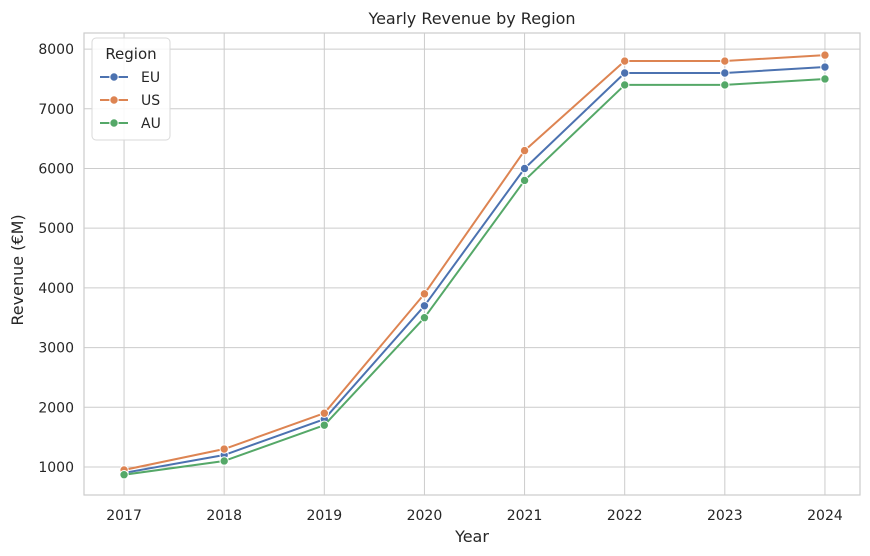 The image size is (870, 556). Describe the element at coordinates (56, 169) in the screenshot. I see `y-tick-label: 6000` at that location.